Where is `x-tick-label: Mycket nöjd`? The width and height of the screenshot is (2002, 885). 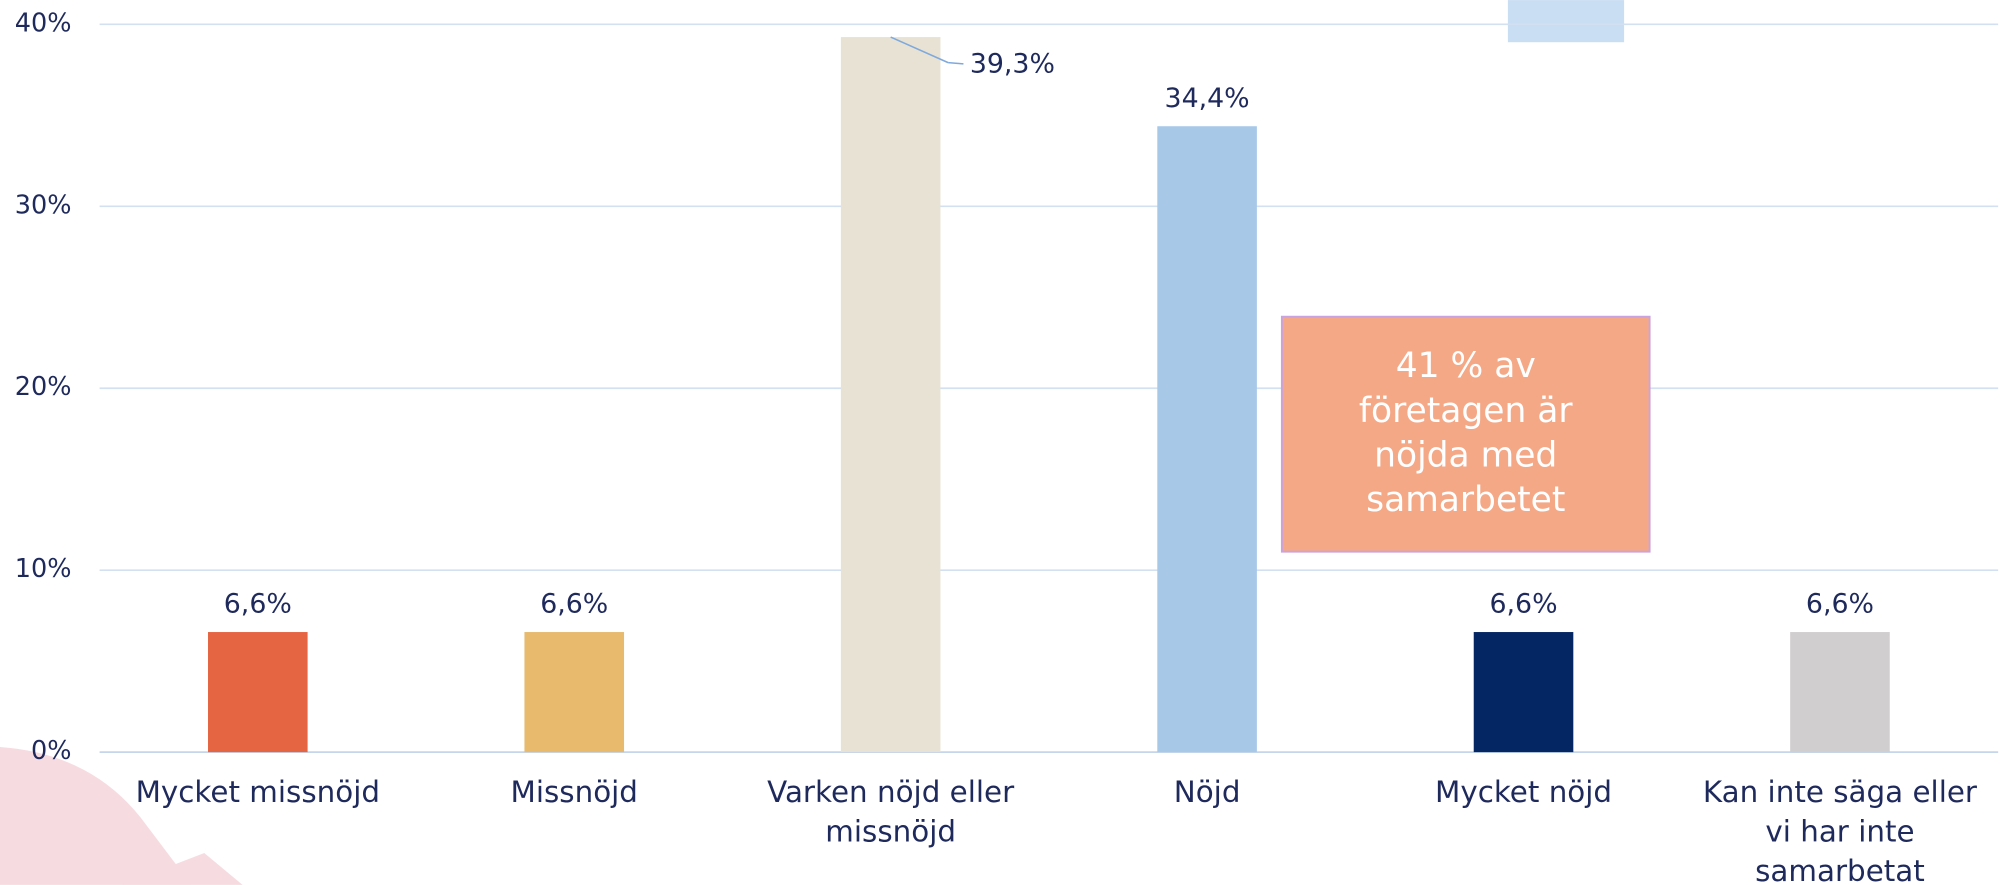 x-tick-label: Mycket nöjd is located at coordinates (1523, 791).